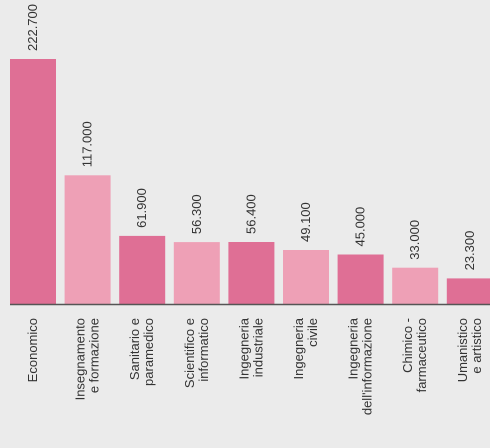 The width and height of the screenshot is (490, 448). I want to click on category-label-2: Sanitario eparamedico, so click(141, 352).